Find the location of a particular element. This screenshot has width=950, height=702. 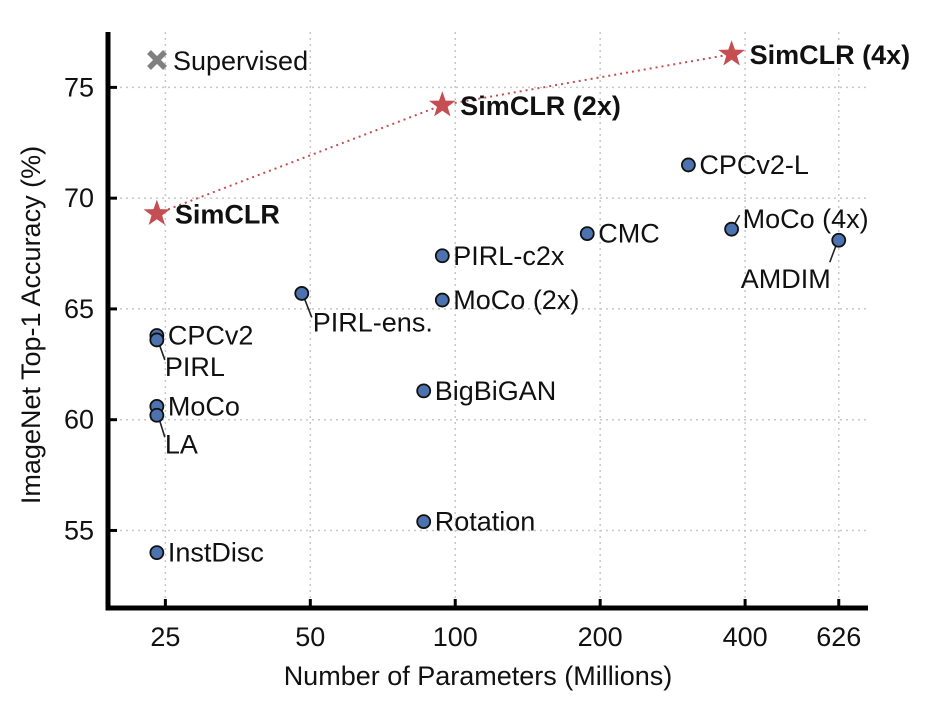

point-simclr is located at coordinates (157, 212).